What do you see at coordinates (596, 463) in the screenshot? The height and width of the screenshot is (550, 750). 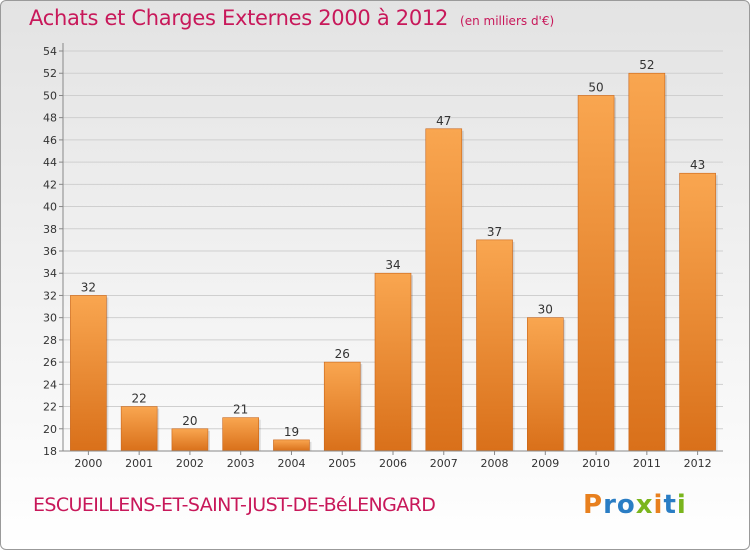 I see `x-tick-label: 2010` at bounding box center [596, 463].